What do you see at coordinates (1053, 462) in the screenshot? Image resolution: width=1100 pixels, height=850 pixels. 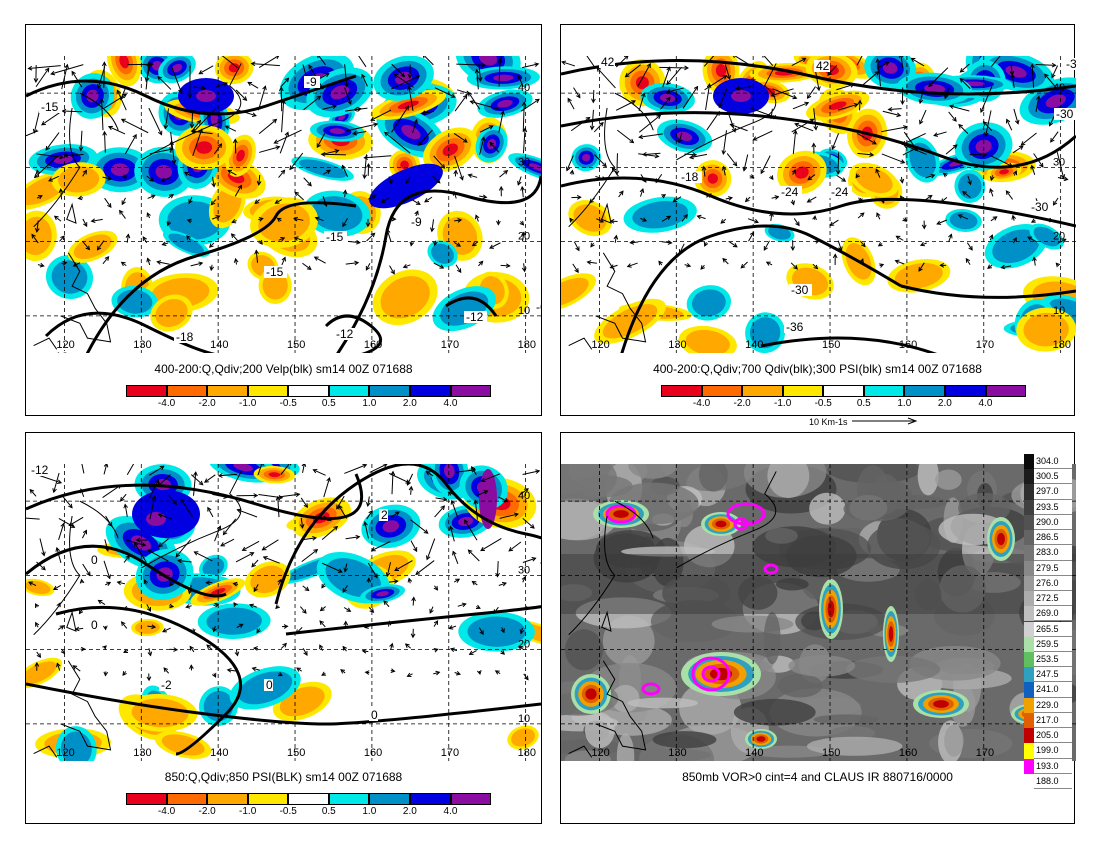 I see `ir-scale-label: 304.0` at bounding box center [1053, 462].